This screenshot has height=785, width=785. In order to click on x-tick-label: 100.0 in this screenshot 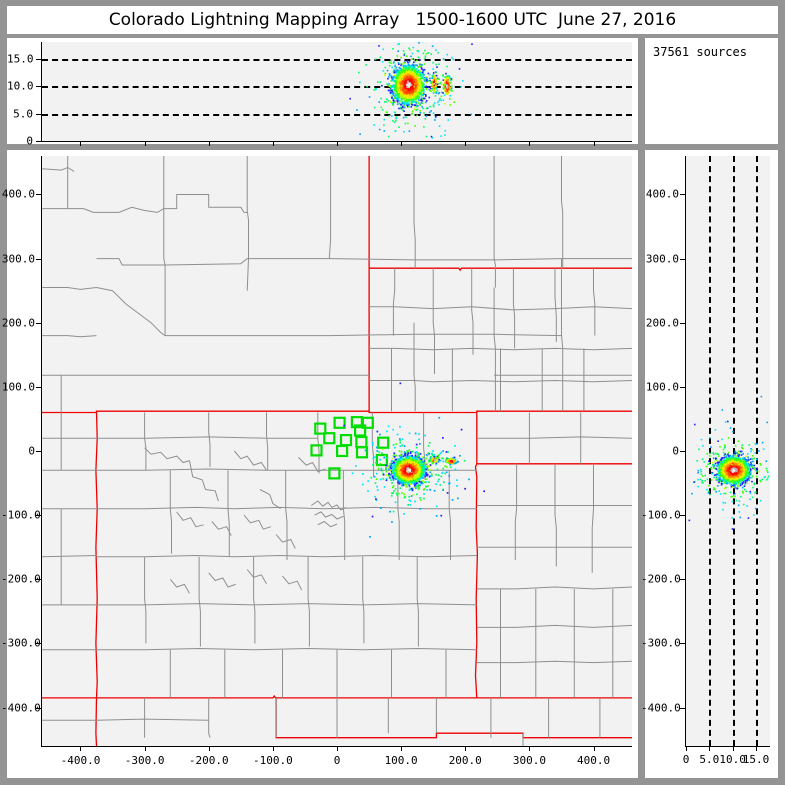, I will do `click(401, 760)`.